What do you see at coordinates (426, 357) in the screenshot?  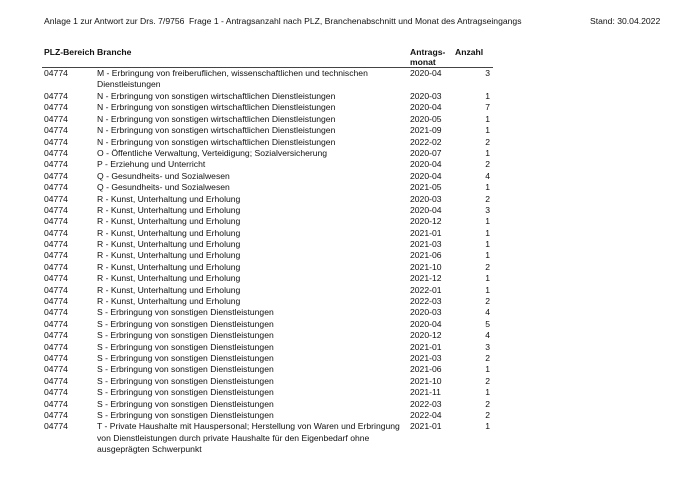 I see `monat-cell: 2021-03` at bounding box center [426, 357].